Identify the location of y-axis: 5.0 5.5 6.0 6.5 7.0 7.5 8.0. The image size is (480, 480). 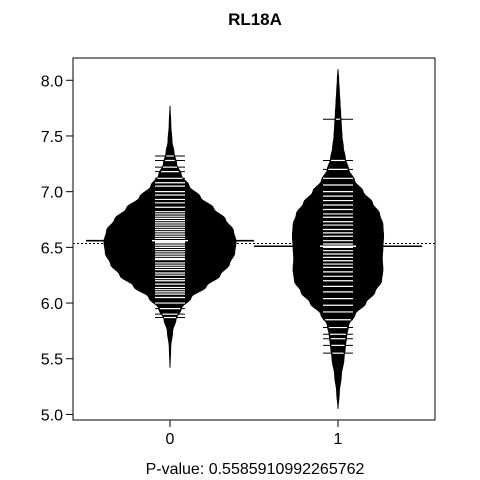
(57, 248).